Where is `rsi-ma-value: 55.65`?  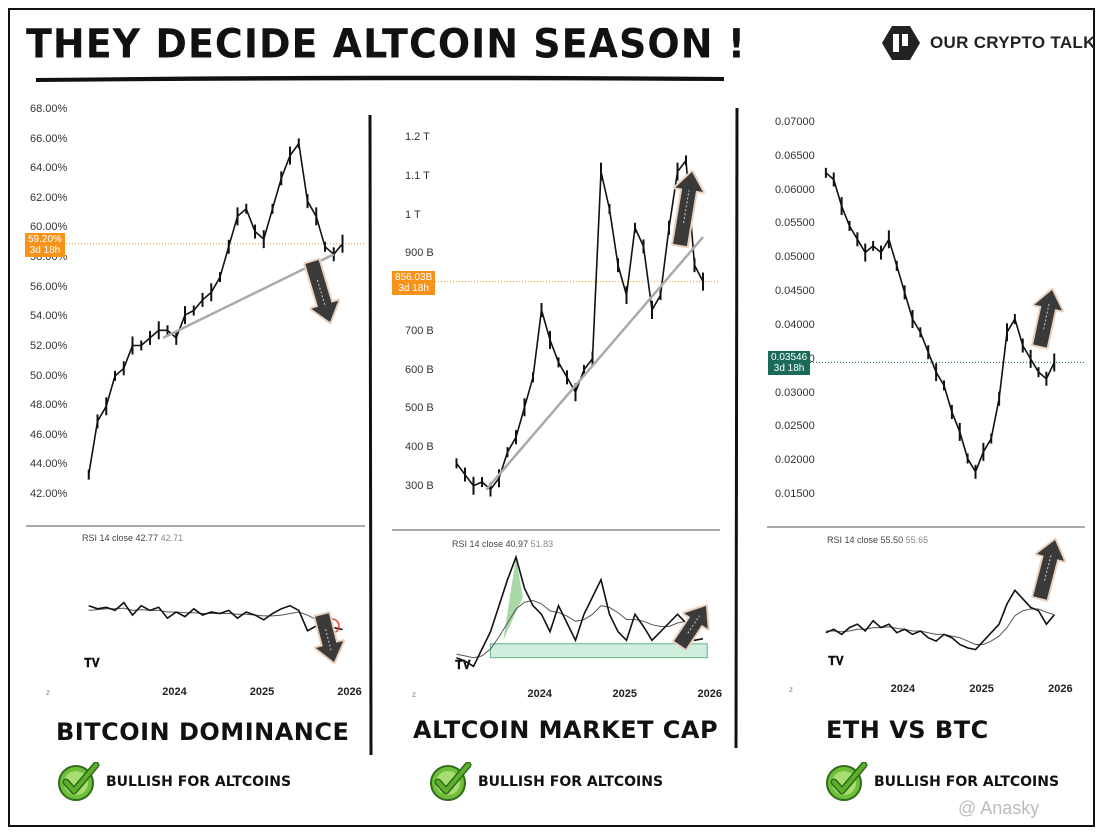
rsi-ma-value: 55.65 is located at coordinates (917, 540).